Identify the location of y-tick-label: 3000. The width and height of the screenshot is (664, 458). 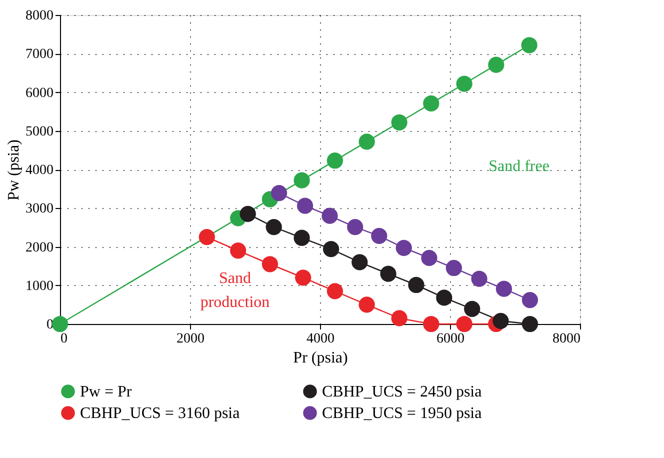
(40, 209).